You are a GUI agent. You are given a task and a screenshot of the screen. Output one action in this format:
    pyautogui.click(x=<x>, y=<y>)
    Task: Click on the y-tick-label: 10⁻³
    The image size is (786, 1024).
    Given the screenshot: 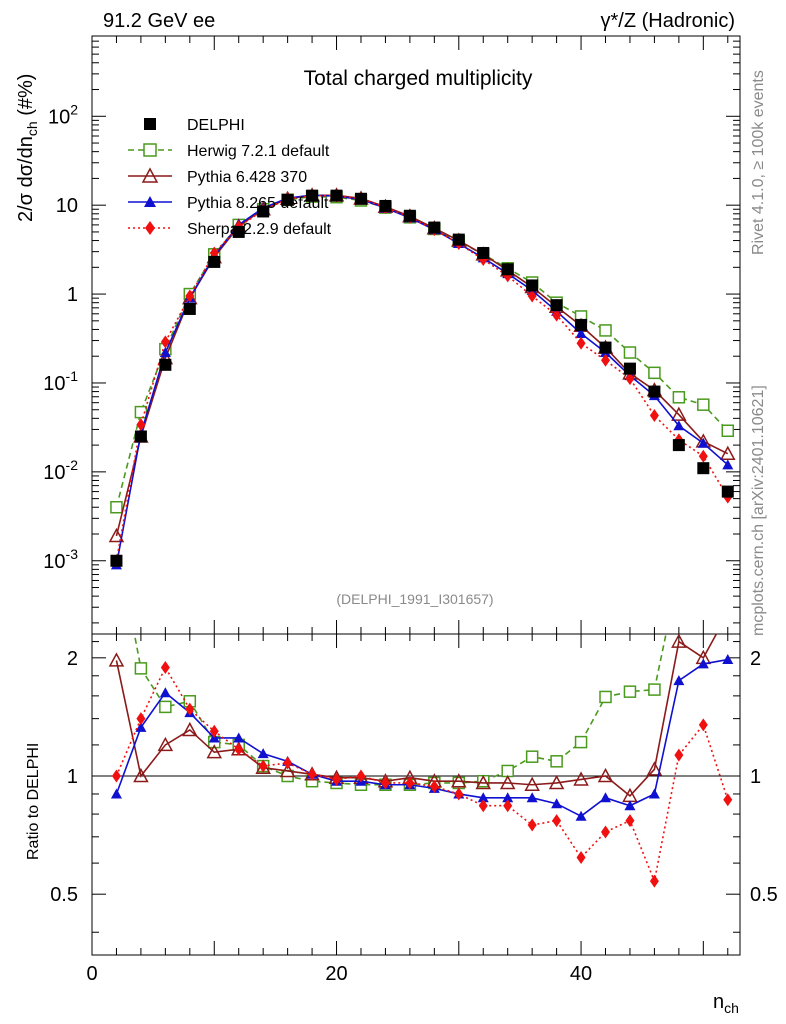 What is the action you would take?
    pyautogui.click(x=60, y=559)
    